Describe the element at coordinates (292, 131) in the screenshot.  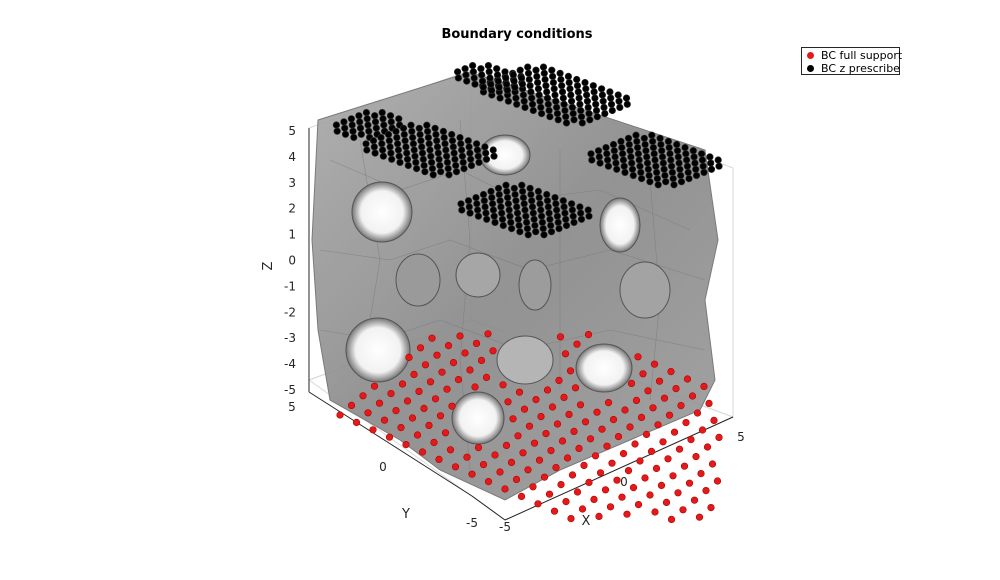
I see `z-tick-label: 5` at that location.